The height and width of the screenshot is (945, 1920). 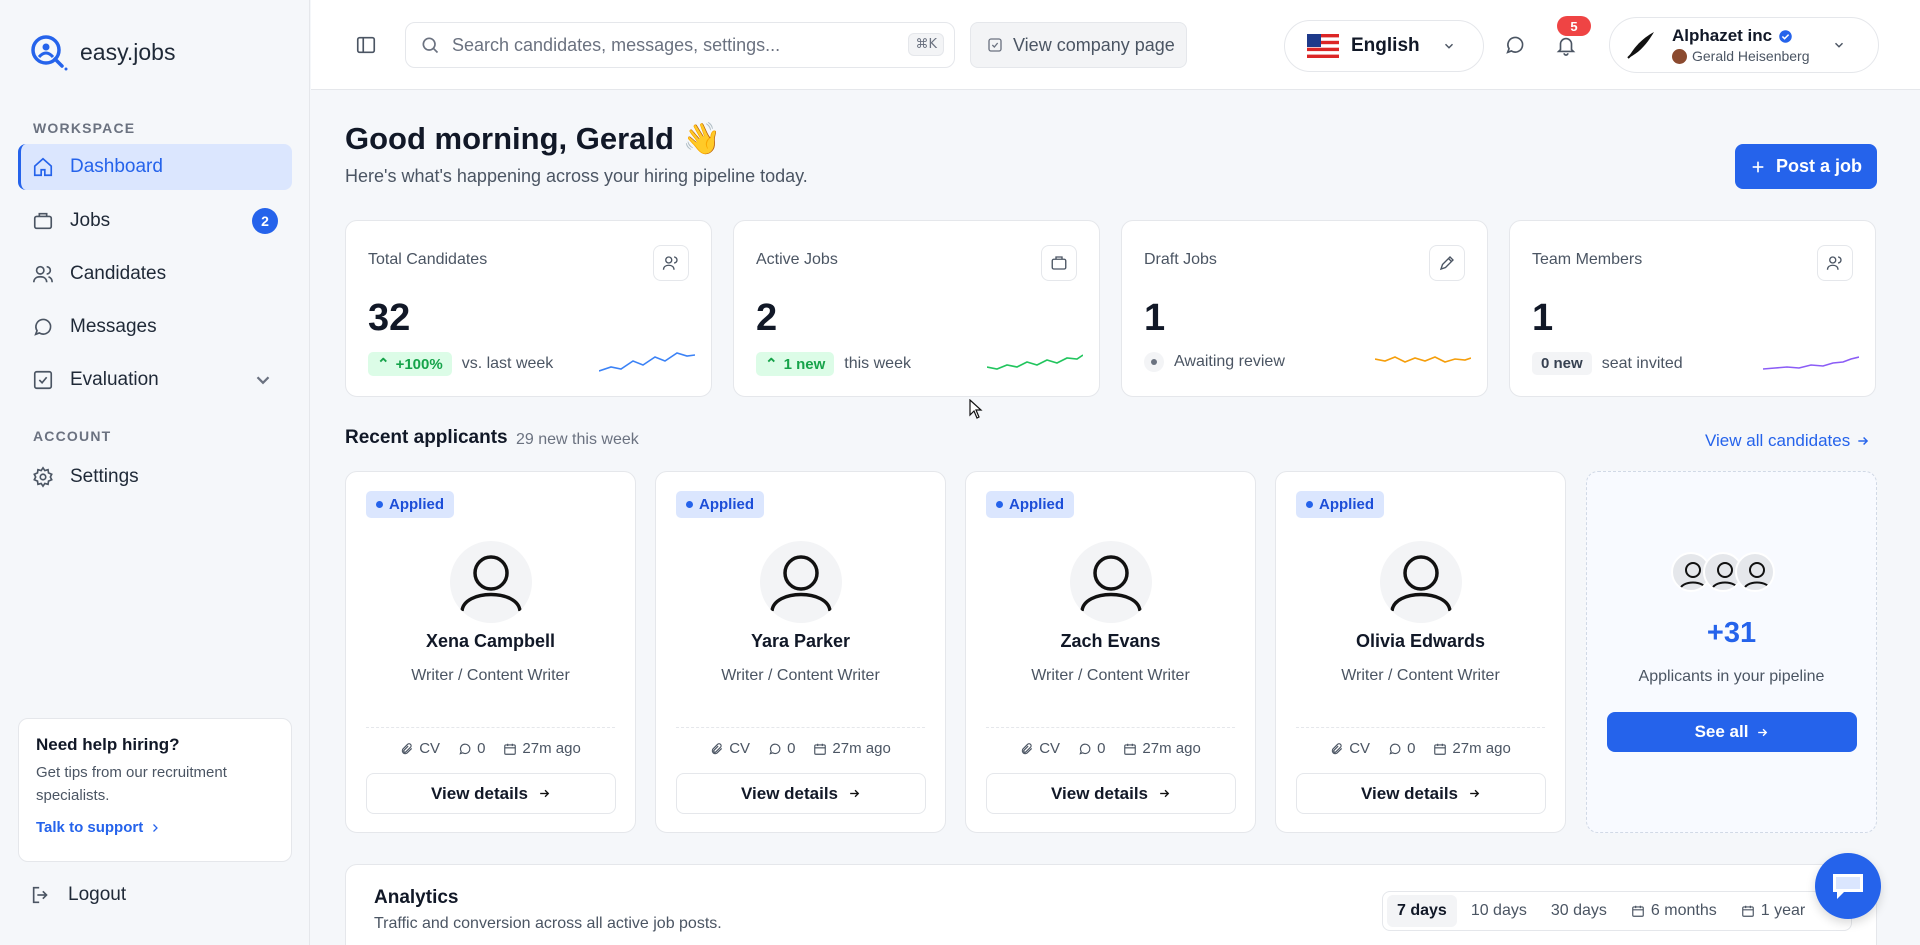 I want to click on logout-icon, so click(x=40, y=895).